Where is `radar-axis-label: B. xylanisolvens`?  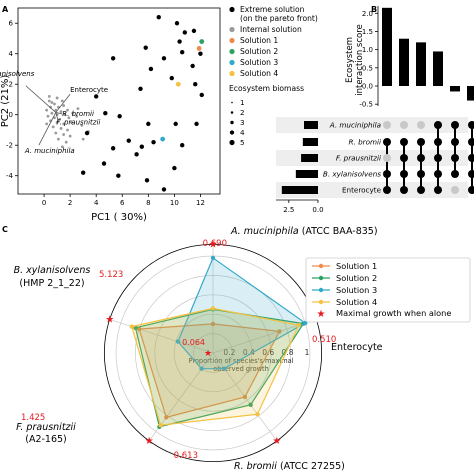 radar-axis-label: B. xylanisolvens is located at coordinates (52, 270).